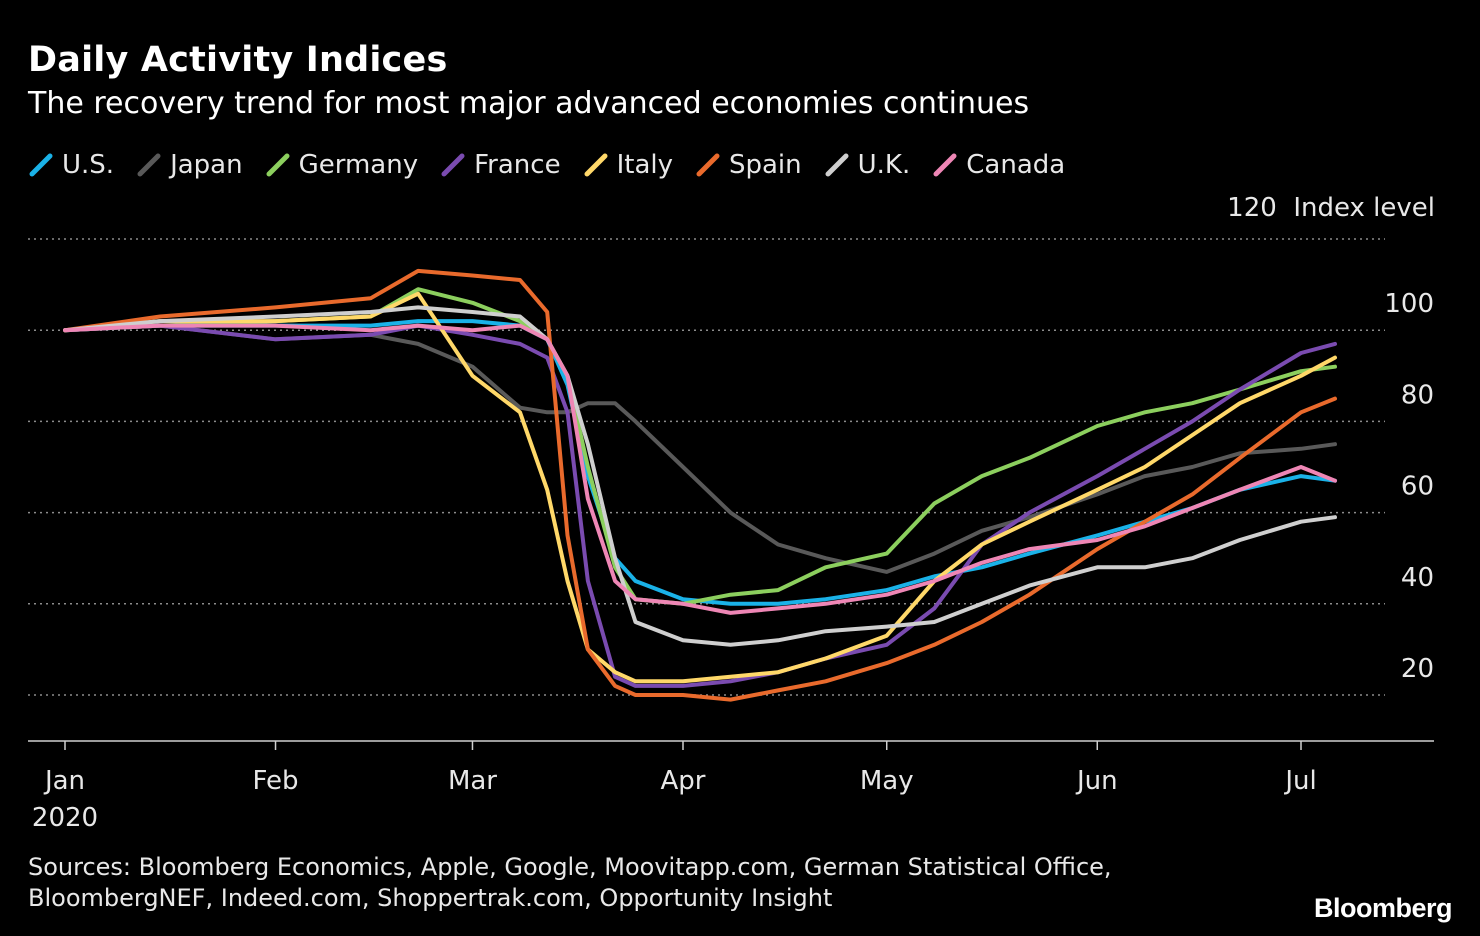  Describe the element at coordinates (1417, 578) in the screenshot. I see `y-tick-label: 40` at that location.